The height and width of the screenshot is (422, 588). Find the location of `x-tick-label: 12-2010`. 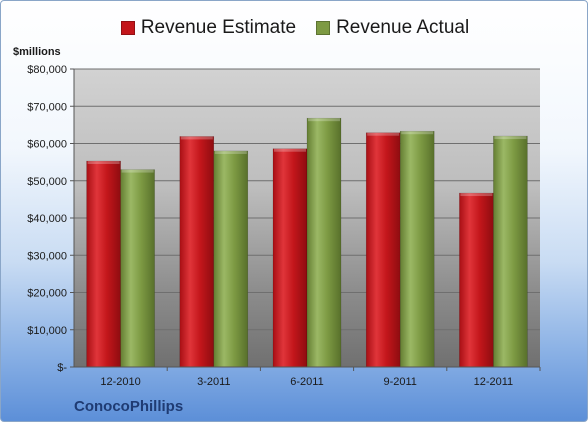

x-tick-label: 12-2010 is located at coordinates (120, 382).